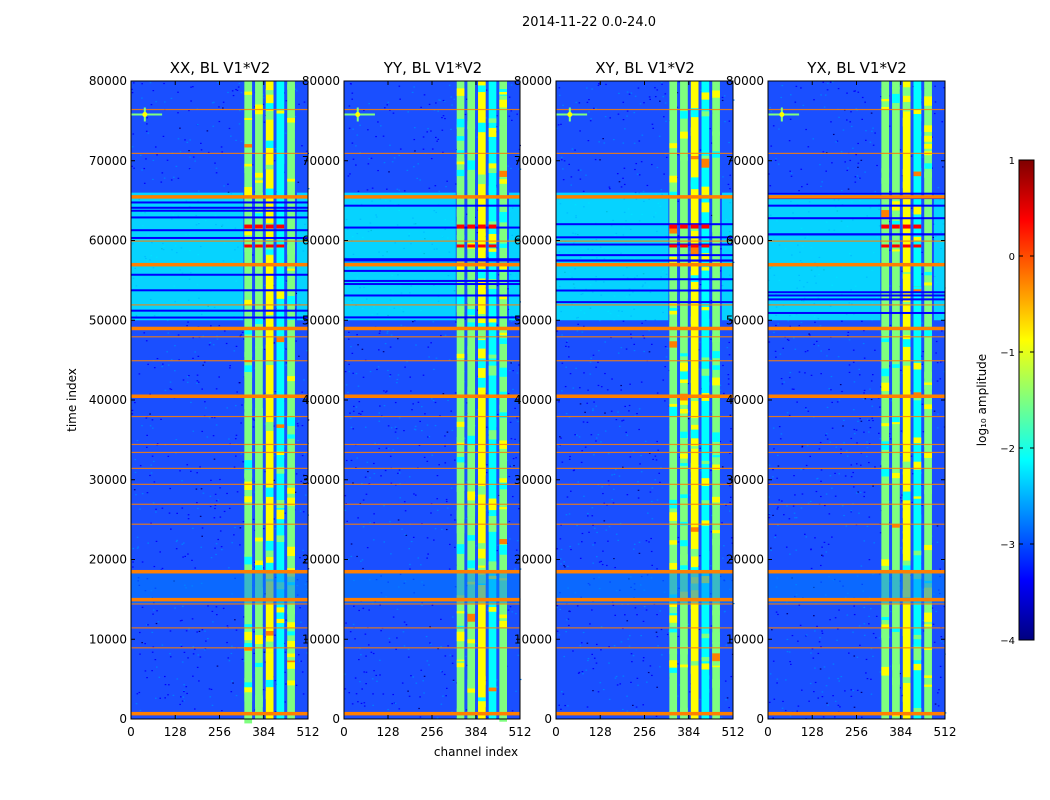  I want to click on y-tick-label: 10000, so click(321, 639).